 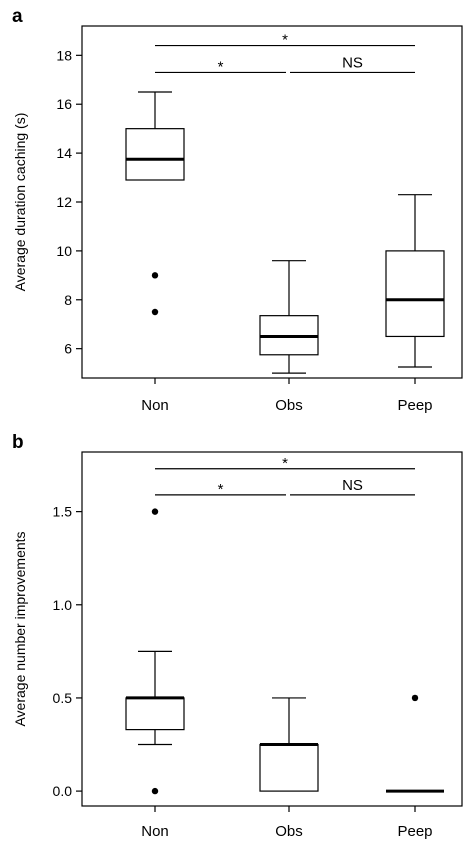 What do you see at coordinates (64, 251) in the screenshot?
I see `y-tick-label: 10` at bounding box center [64, 251].